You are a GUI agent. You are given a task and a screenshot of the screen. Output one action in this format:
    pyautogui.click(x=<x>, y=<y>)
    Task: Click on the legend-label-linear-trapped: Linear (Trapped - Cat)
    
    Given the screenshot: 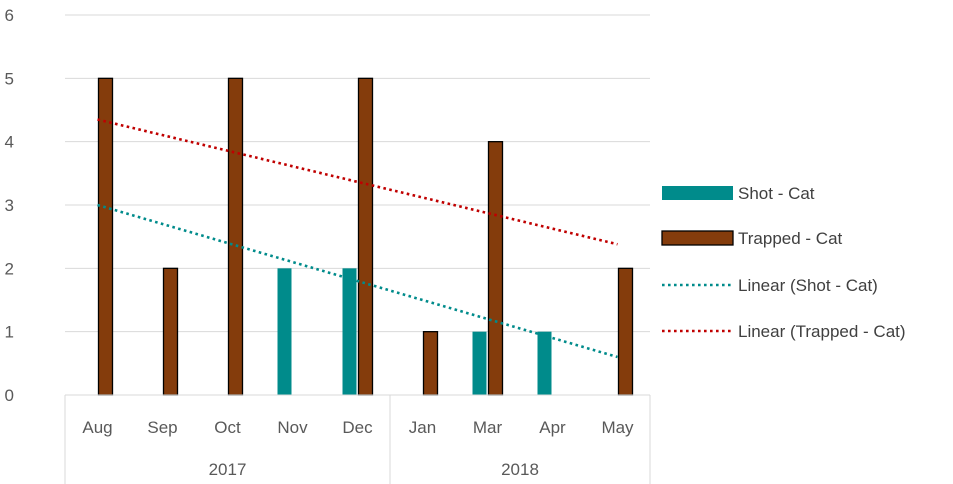 What is the action you would take?
    pyautogui.click(x=822, y=331)
    